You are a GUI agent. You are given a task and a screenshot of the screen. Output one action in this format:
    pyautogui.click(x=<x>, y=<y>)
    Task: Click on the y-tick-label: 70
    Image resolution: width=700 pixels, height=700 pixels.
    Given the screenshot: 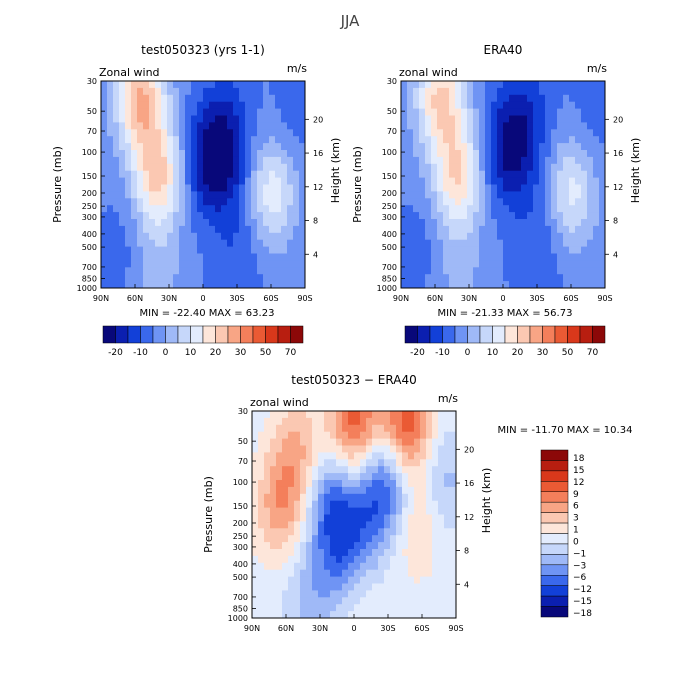 What is the action you would take?
    pyautogui.click(x=392, y=131)
    